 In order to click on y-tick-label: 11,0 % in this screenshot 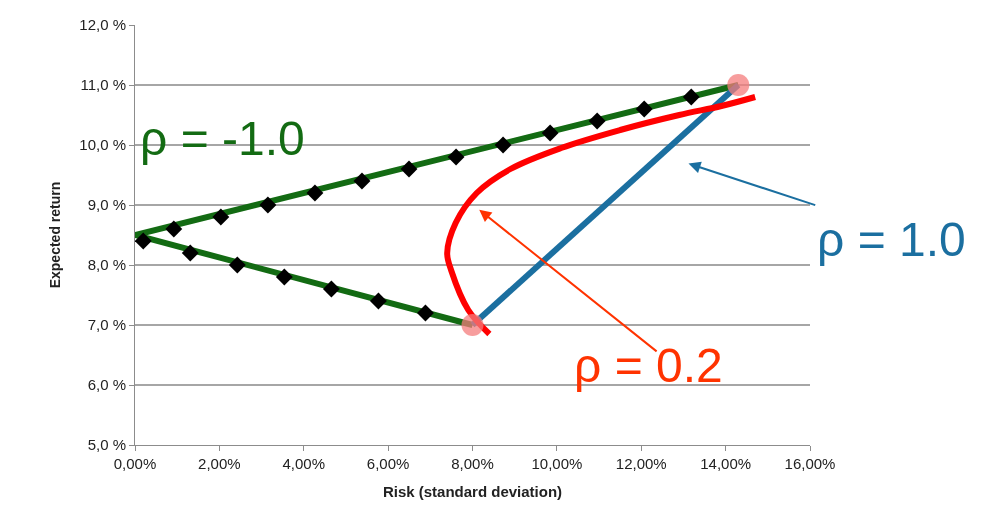, I will do `click(103, 85)`.